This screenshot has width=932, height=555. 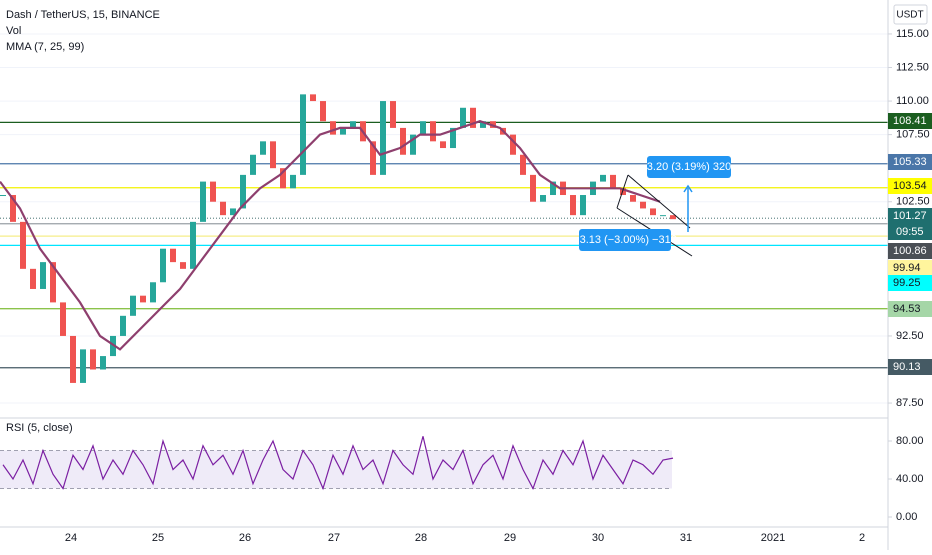 What do you see at coordinates (773, 538) in the screenshot?
I see `x-tick-label: 2021` at bounding box center [773, 538].